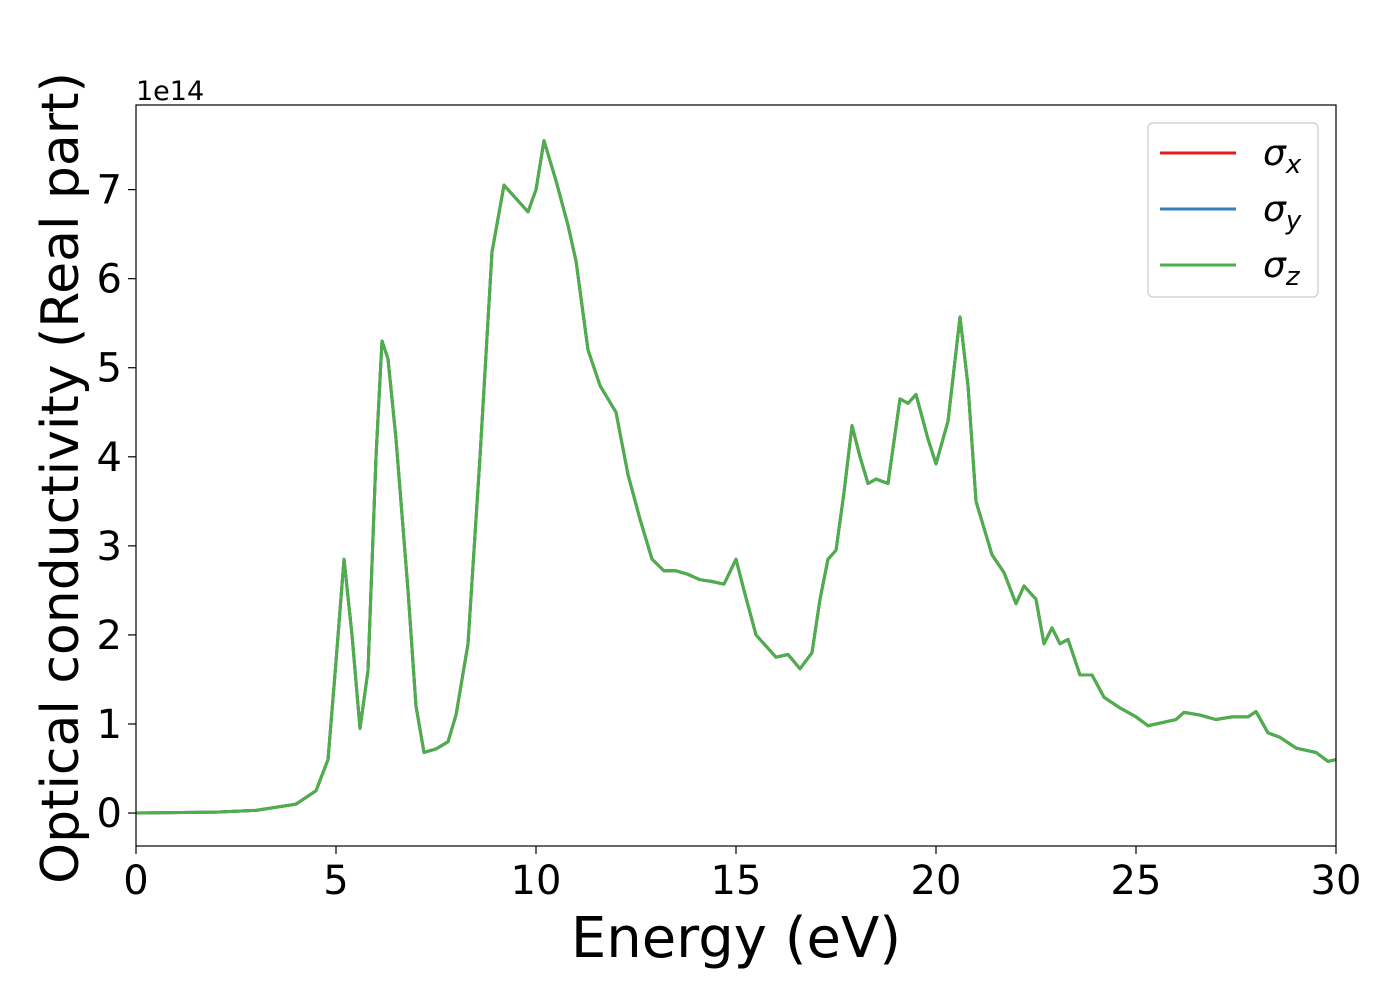 This screenshot has width=1400, height=1000. Describe the element at coordinates (109, 191) in the screenshot. I see `y-tick-label: 7` at that location.